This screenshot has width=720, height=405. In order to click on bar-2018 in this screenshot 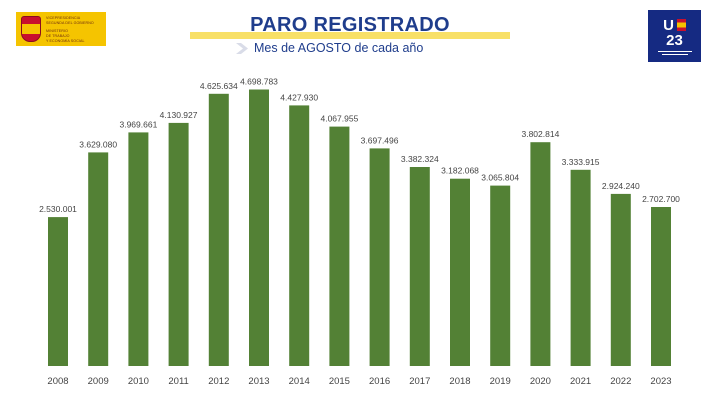, I will do `click(460, 272)`.